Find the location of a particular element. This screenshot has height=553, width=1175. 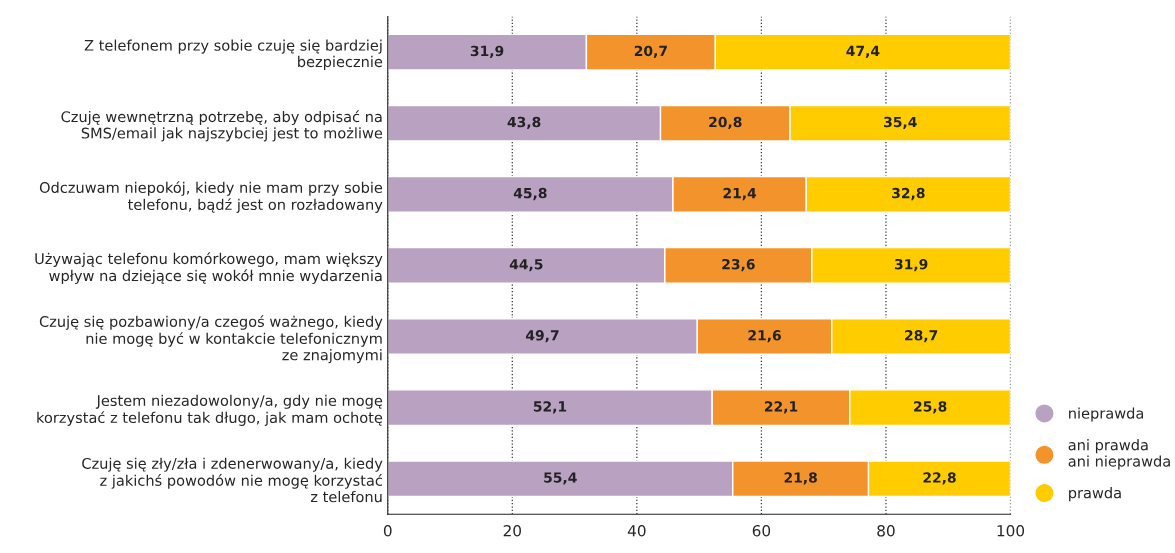

data-label: 43,8 is located at coordinates (524, 123).